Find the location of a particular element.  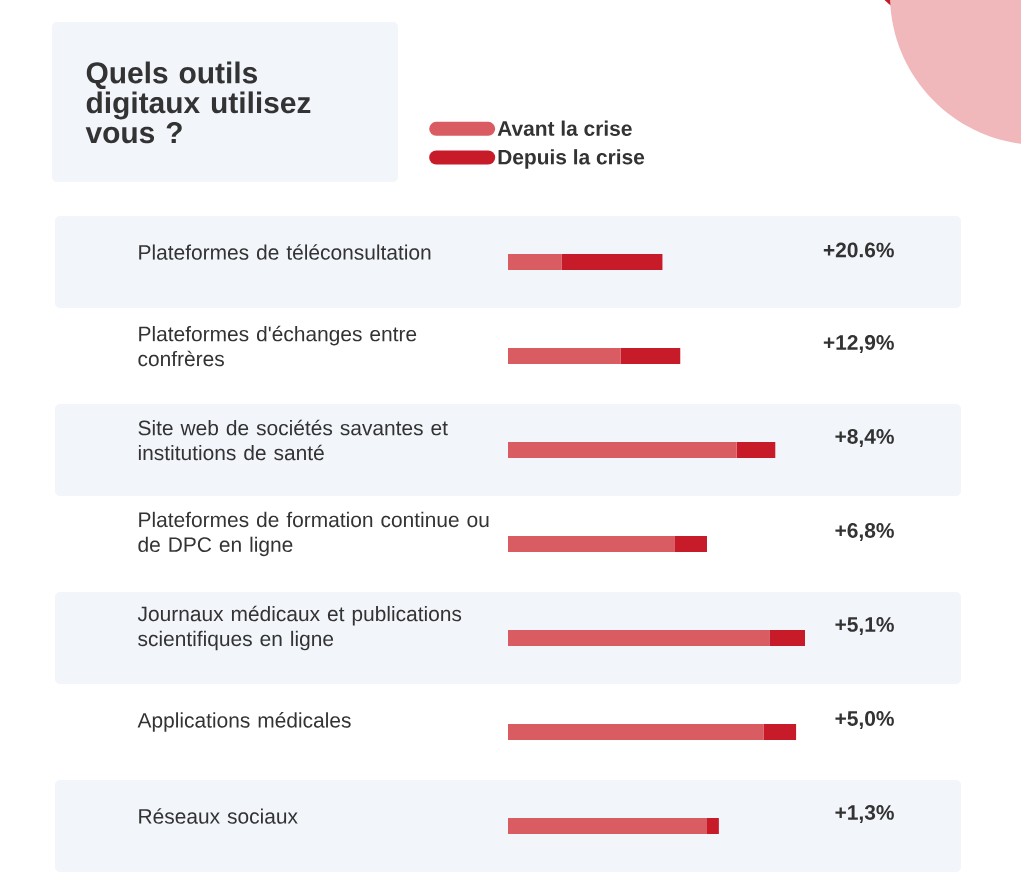

y-tick-label: Plateformes d'échanges entre confrères is located at coordinates (277, 346).